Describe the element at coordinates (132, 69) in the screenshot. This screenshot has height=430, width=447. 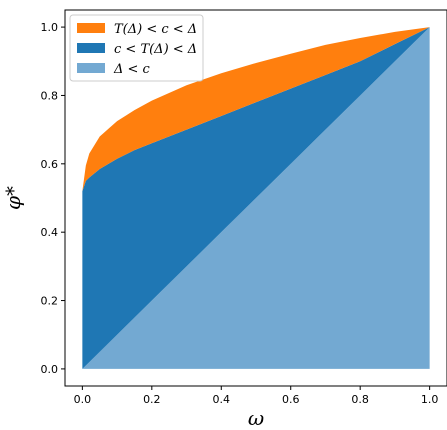
I see `legend-label: Δ < c` at that location.